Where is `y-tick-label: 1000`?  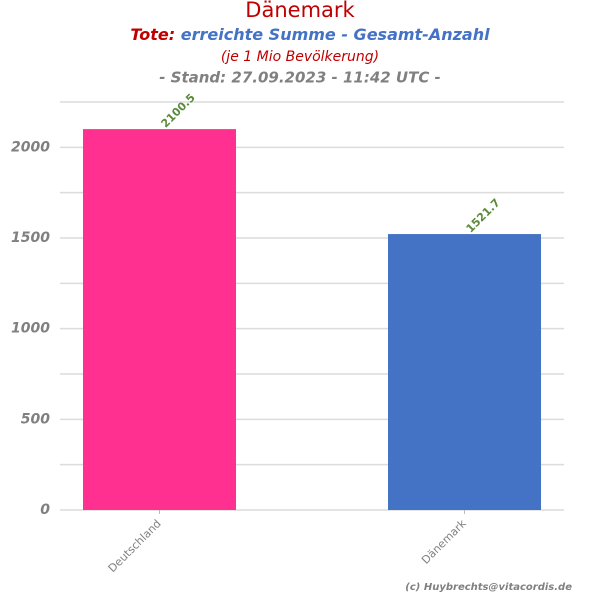 y-tick-label: 1000 is located at coordinates (30, 329).